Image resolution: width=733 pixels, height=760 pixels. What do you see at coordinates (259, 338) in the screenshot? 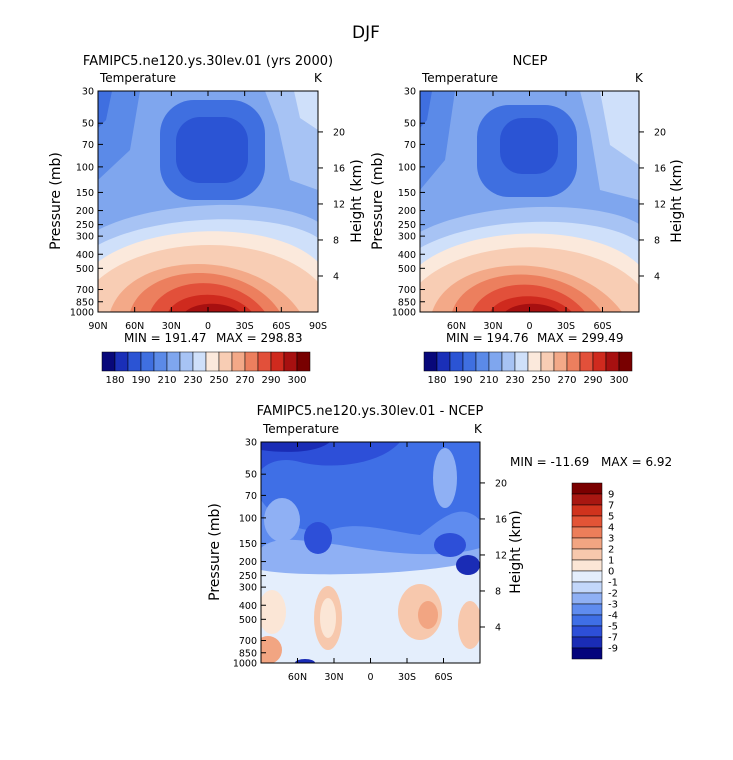
I see `max-label: MAX = 298.83` at bounding box center [259, 338].